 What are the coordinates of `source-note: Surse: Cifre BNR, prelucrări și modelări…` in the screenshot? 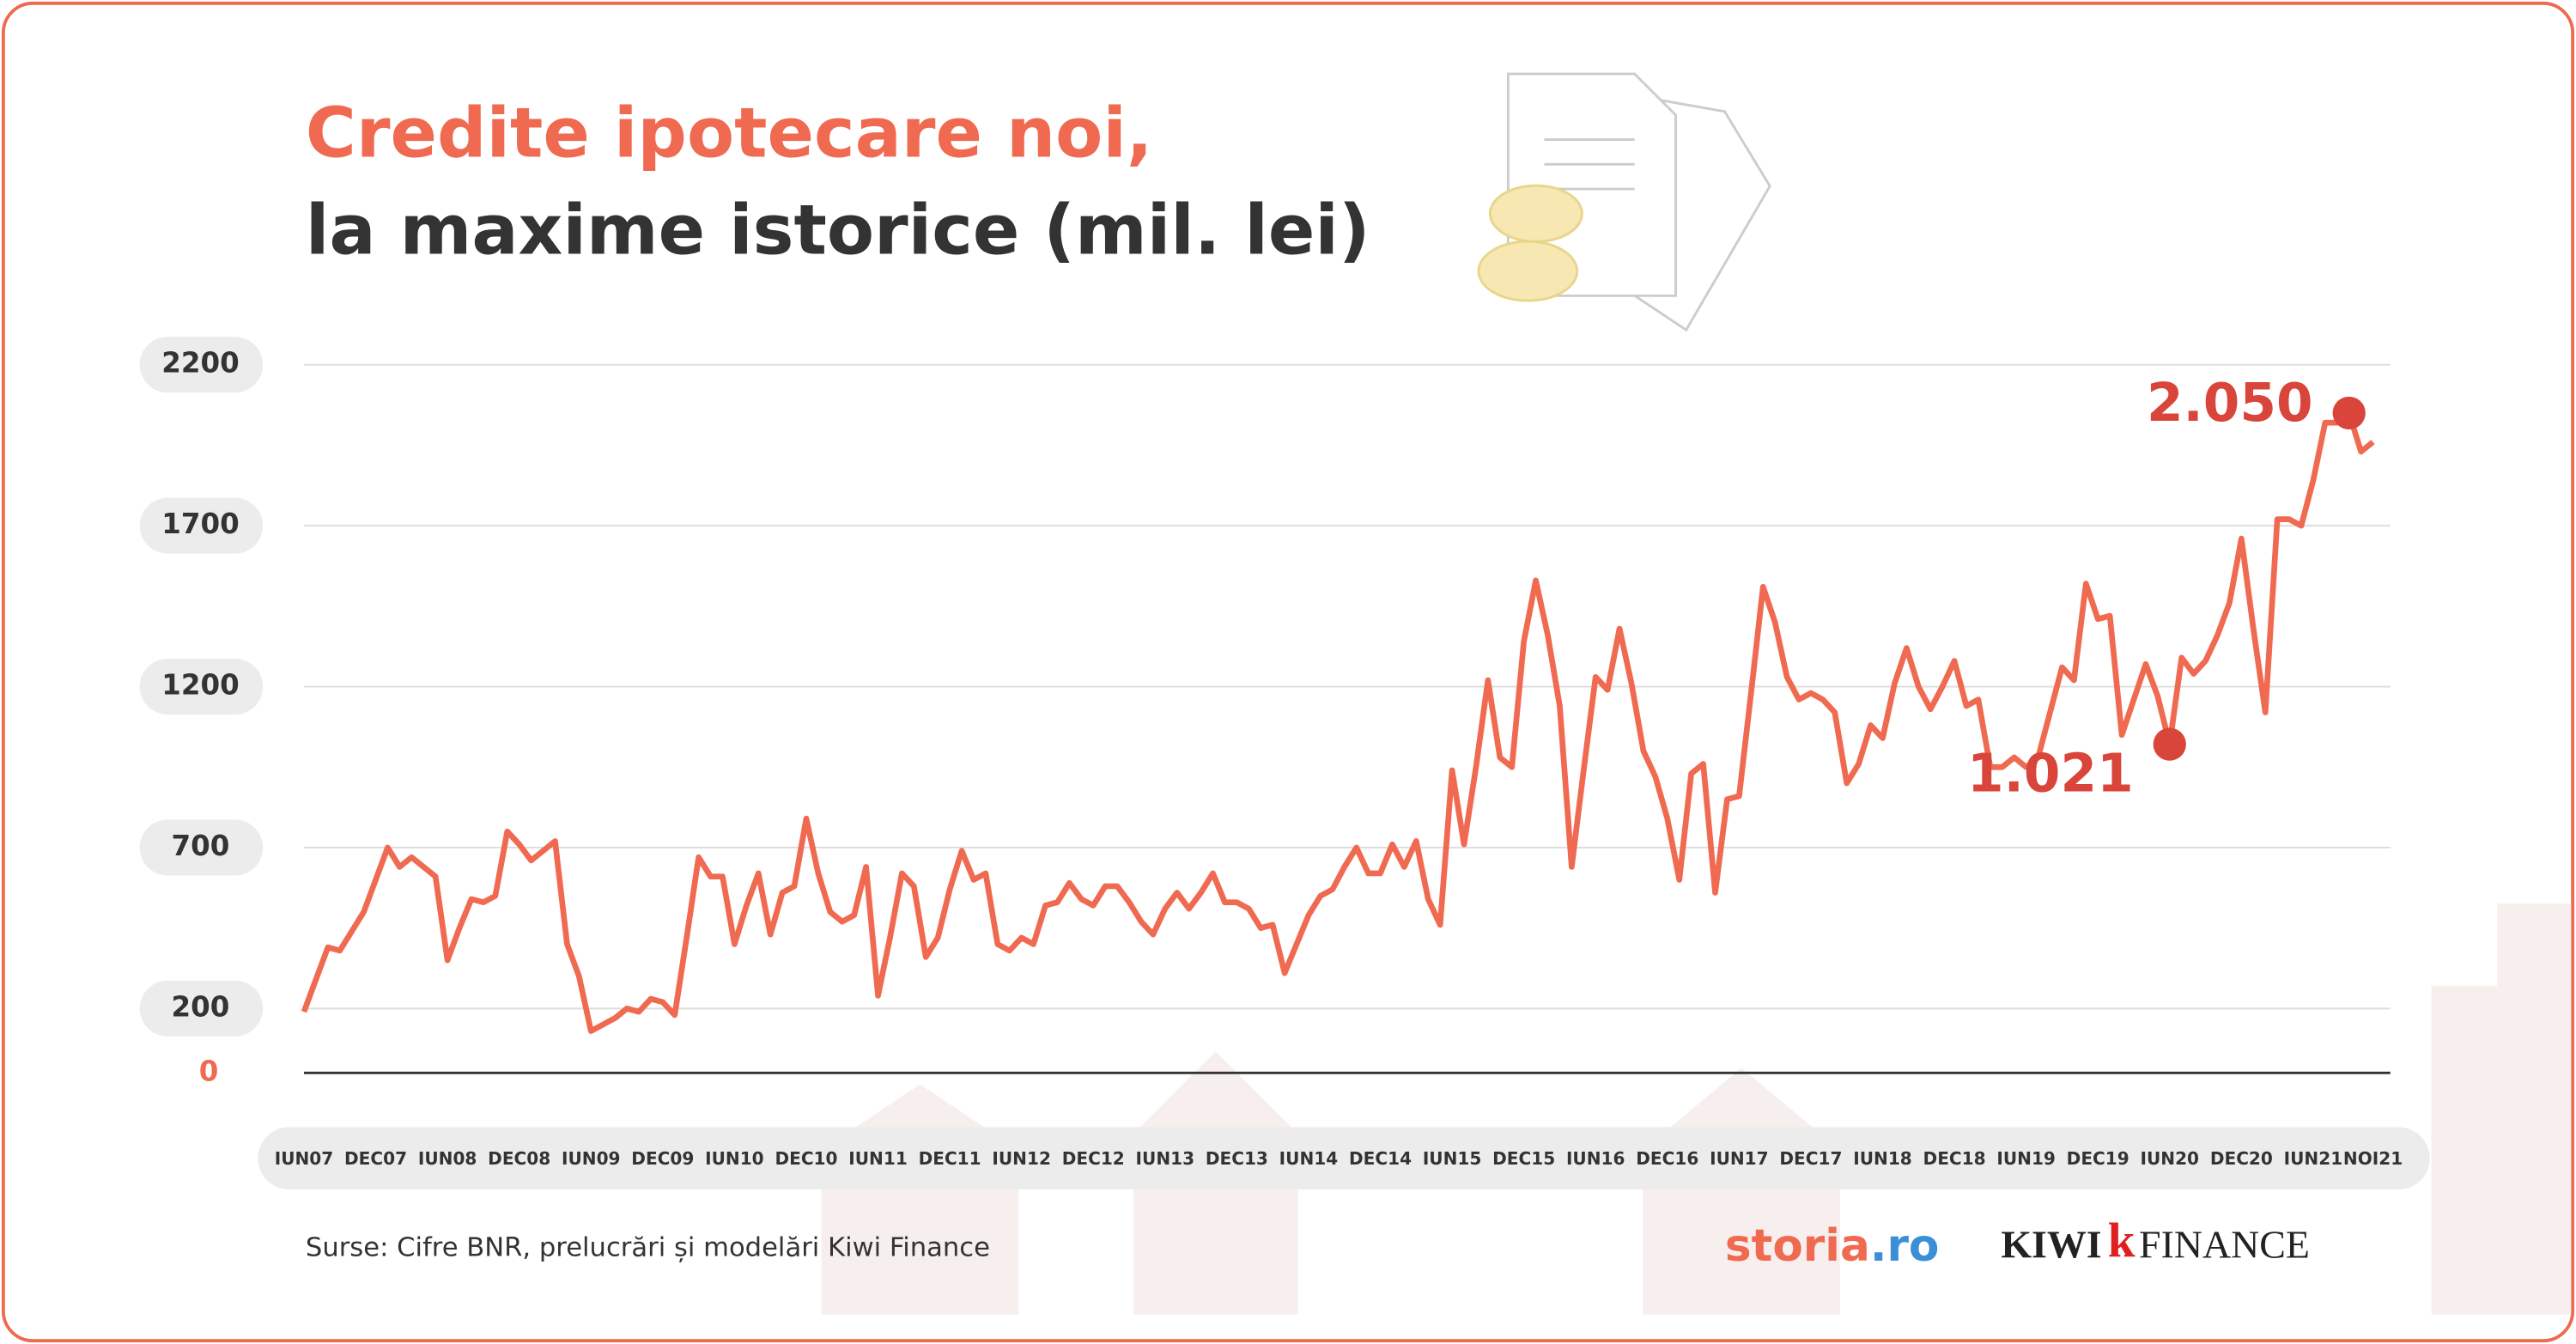 It's located at (648, 1248).